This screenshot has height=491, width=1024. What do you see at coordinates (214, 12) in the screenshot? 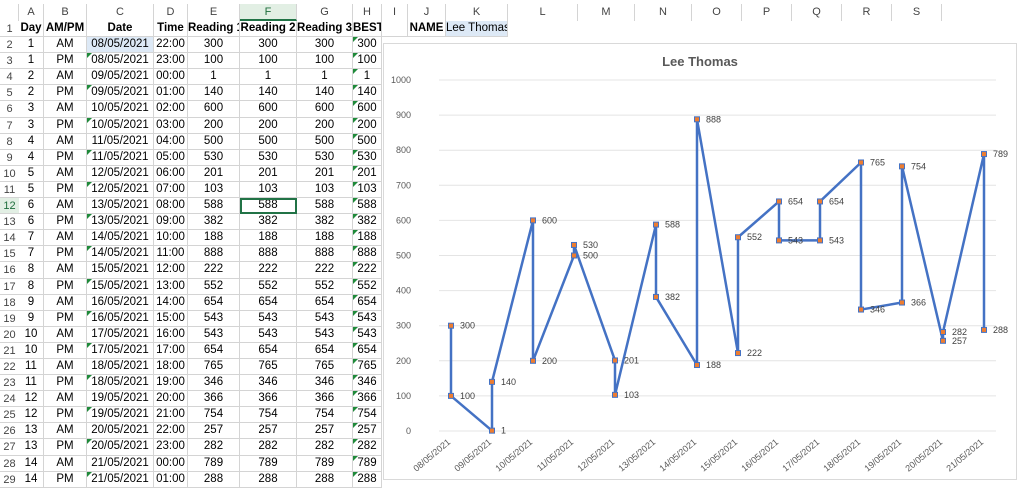
I see `column-header-e: E` at bounding box center [214, 12].